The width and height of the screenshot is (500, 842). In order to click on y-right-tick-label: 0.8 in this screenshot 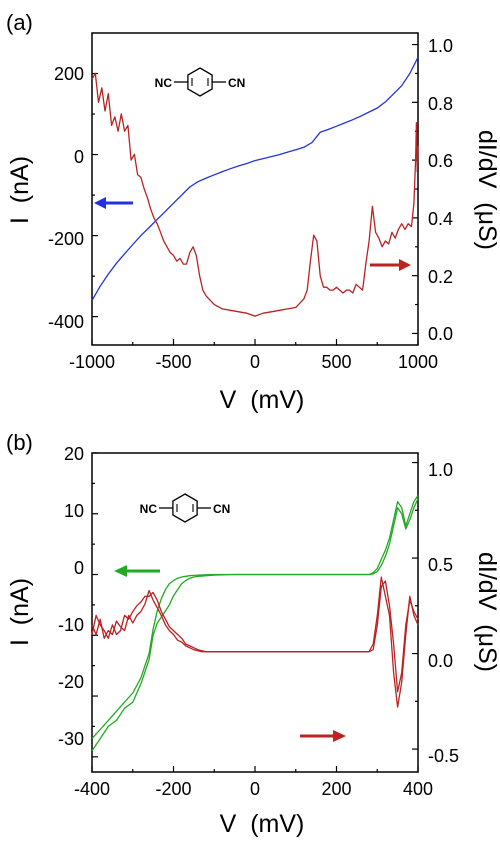, I will do `click(440, 104)`.